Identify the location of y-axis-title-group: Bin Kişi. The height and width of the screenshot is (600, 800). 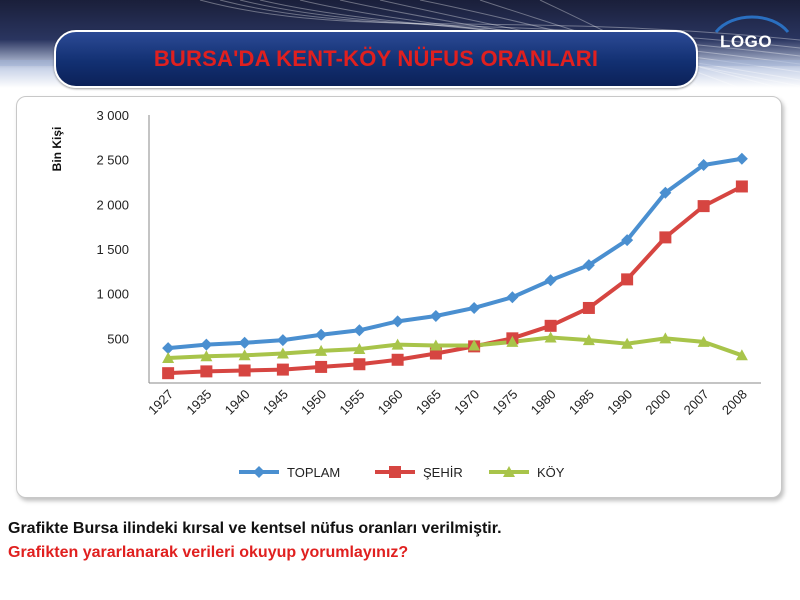
(57, 149).